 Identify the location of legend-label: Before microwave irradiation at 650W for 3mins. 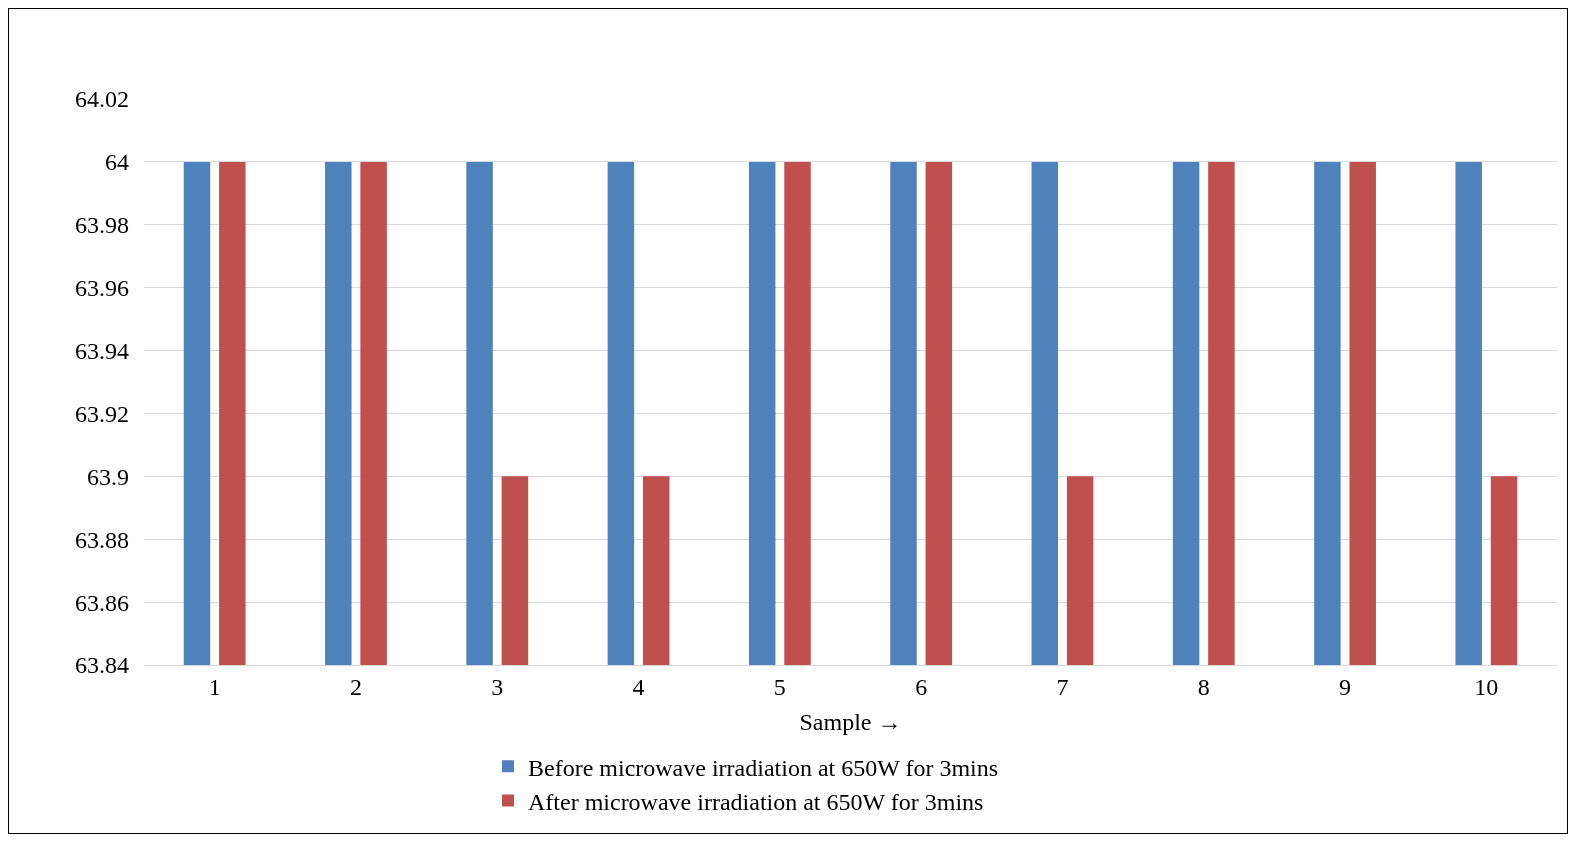
(763, 767).